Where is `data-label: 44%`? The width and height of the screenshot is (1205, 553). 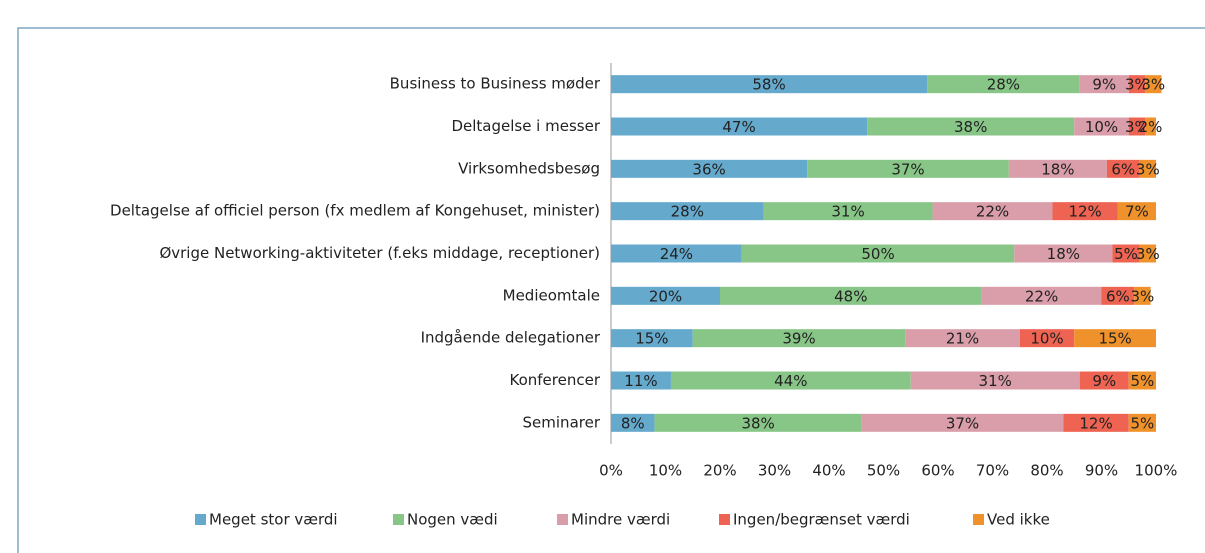 data-label: 44% is located at coordinates (790, 381).